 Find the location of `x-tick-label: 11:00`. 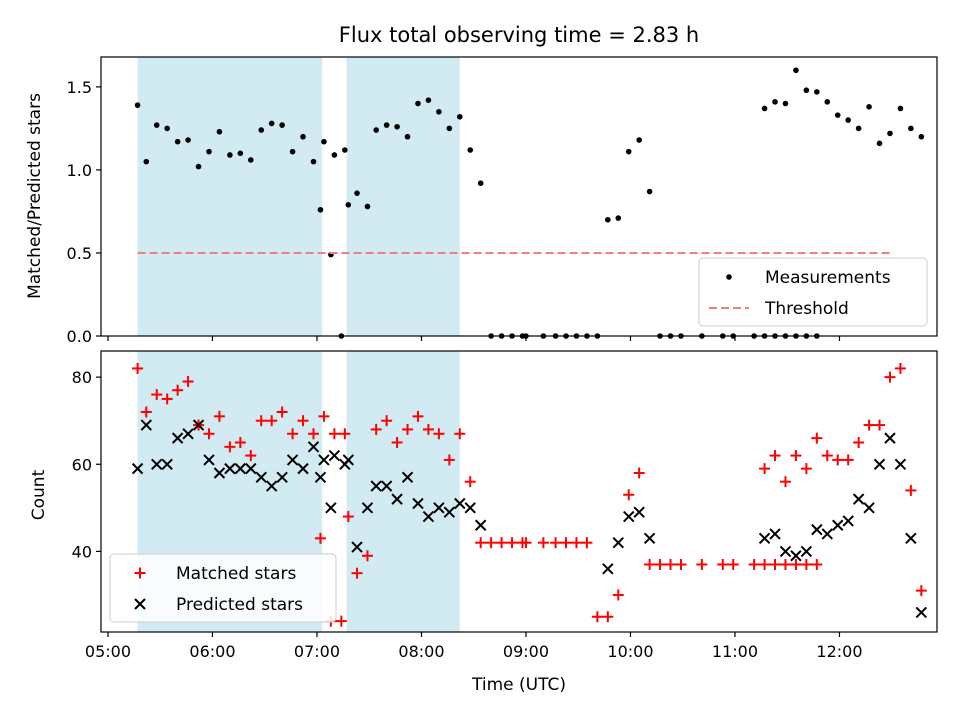

x-tick-label: 11:00 is located at coordinates (735, 651).